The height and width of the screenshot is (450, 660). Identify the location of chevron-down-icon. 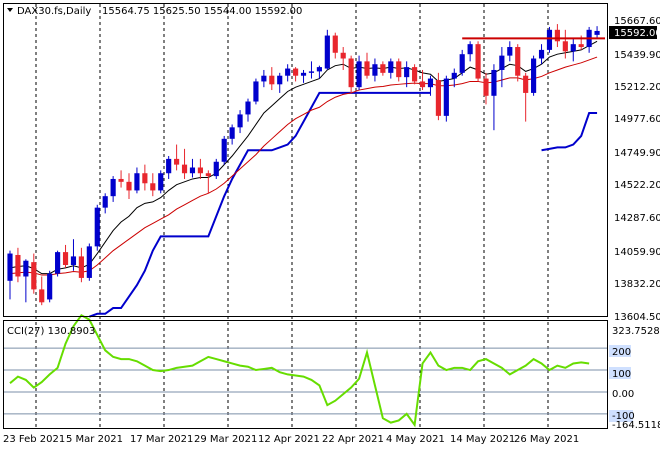
(10, 10).